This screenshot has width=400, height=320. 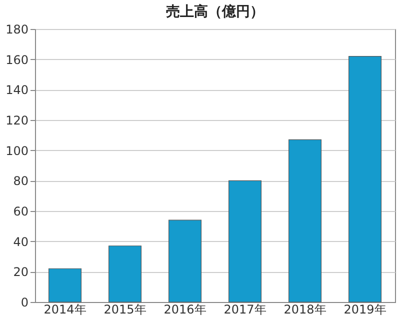 I want to click on x-tick-label: 2018年, so click(x=305, y=309).